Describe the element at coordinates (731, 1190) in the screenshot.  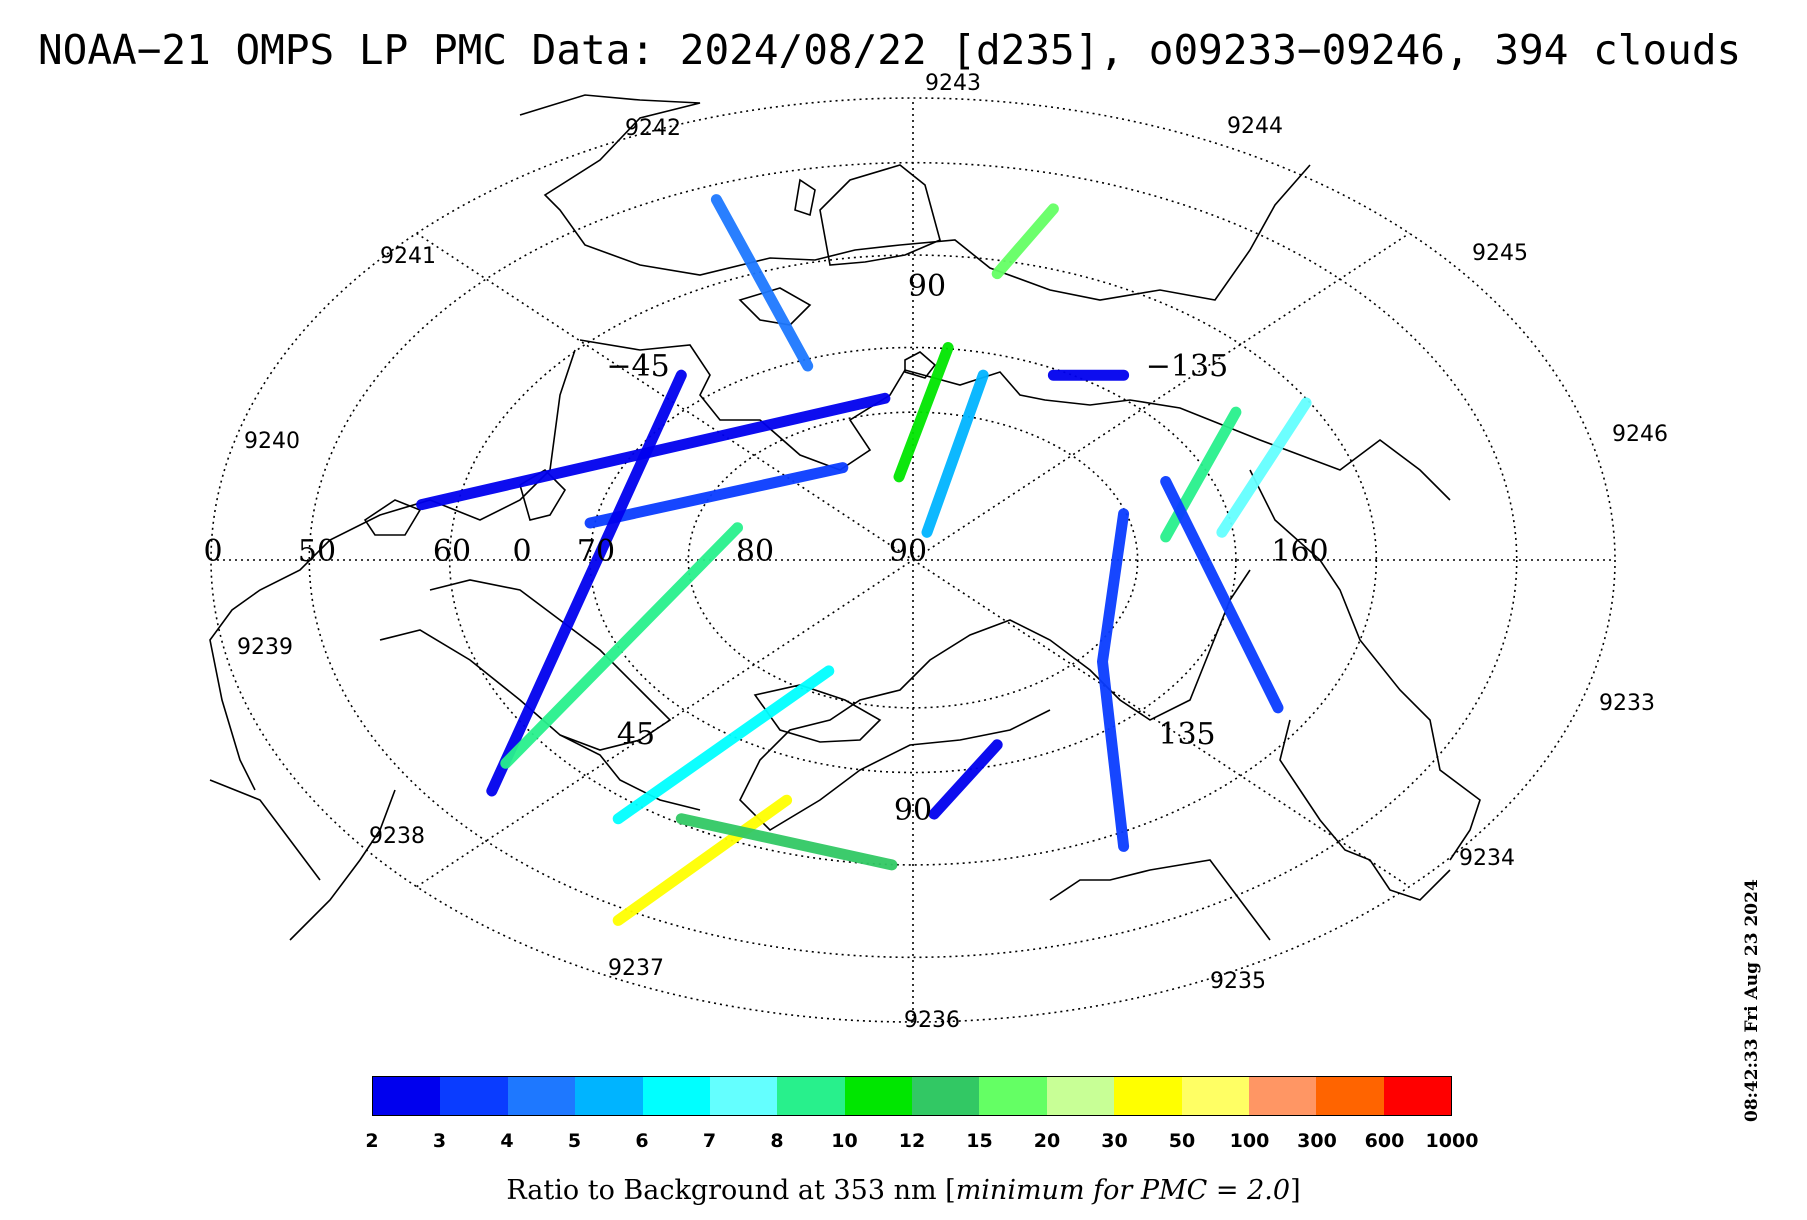
I see `caption-prefix: Ratio to Background at 353 nm [` at that location.